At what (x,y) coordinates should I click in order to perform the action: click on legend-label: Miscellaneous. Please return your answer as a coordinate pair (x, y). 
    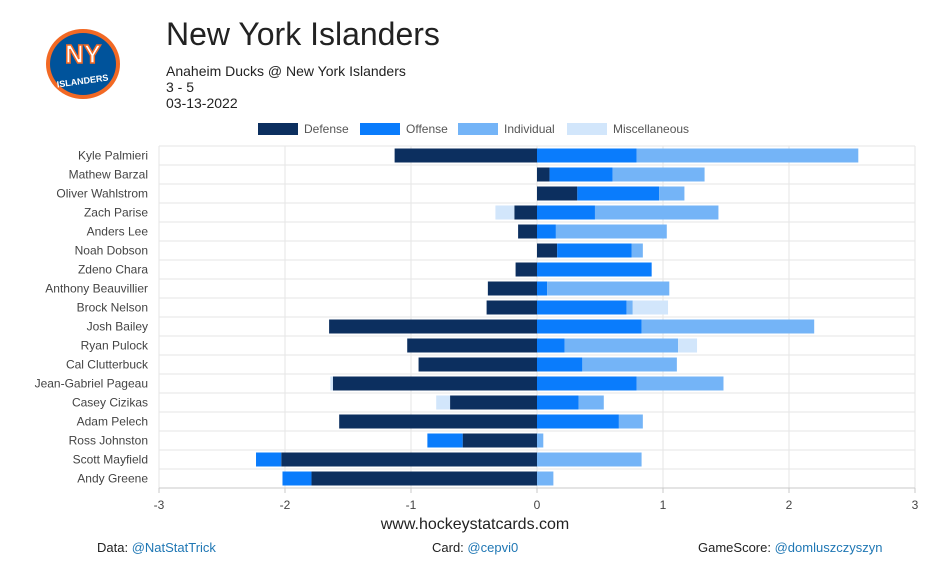
    Looking at the image, I should click on (651, 129).